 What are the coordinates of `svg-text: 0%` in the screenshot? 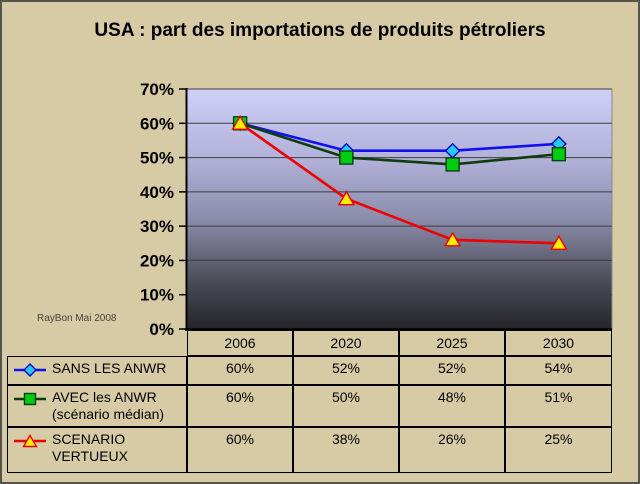 It's located at (161, 329).